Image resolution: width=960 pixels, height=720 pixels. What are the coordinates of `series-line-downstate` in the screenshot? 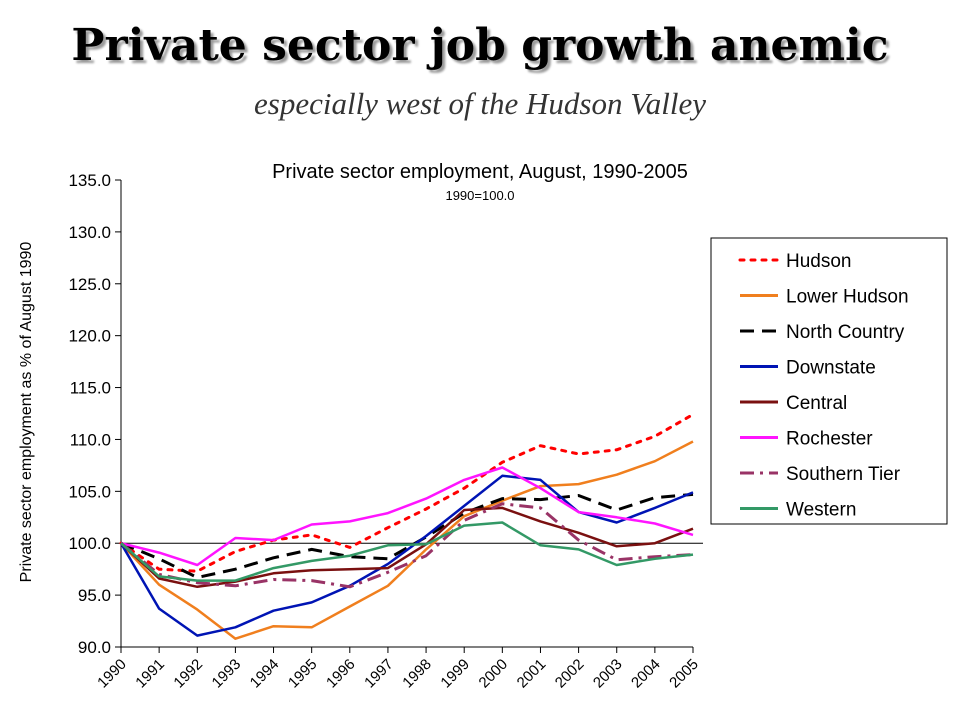 It's located at (406, 555).